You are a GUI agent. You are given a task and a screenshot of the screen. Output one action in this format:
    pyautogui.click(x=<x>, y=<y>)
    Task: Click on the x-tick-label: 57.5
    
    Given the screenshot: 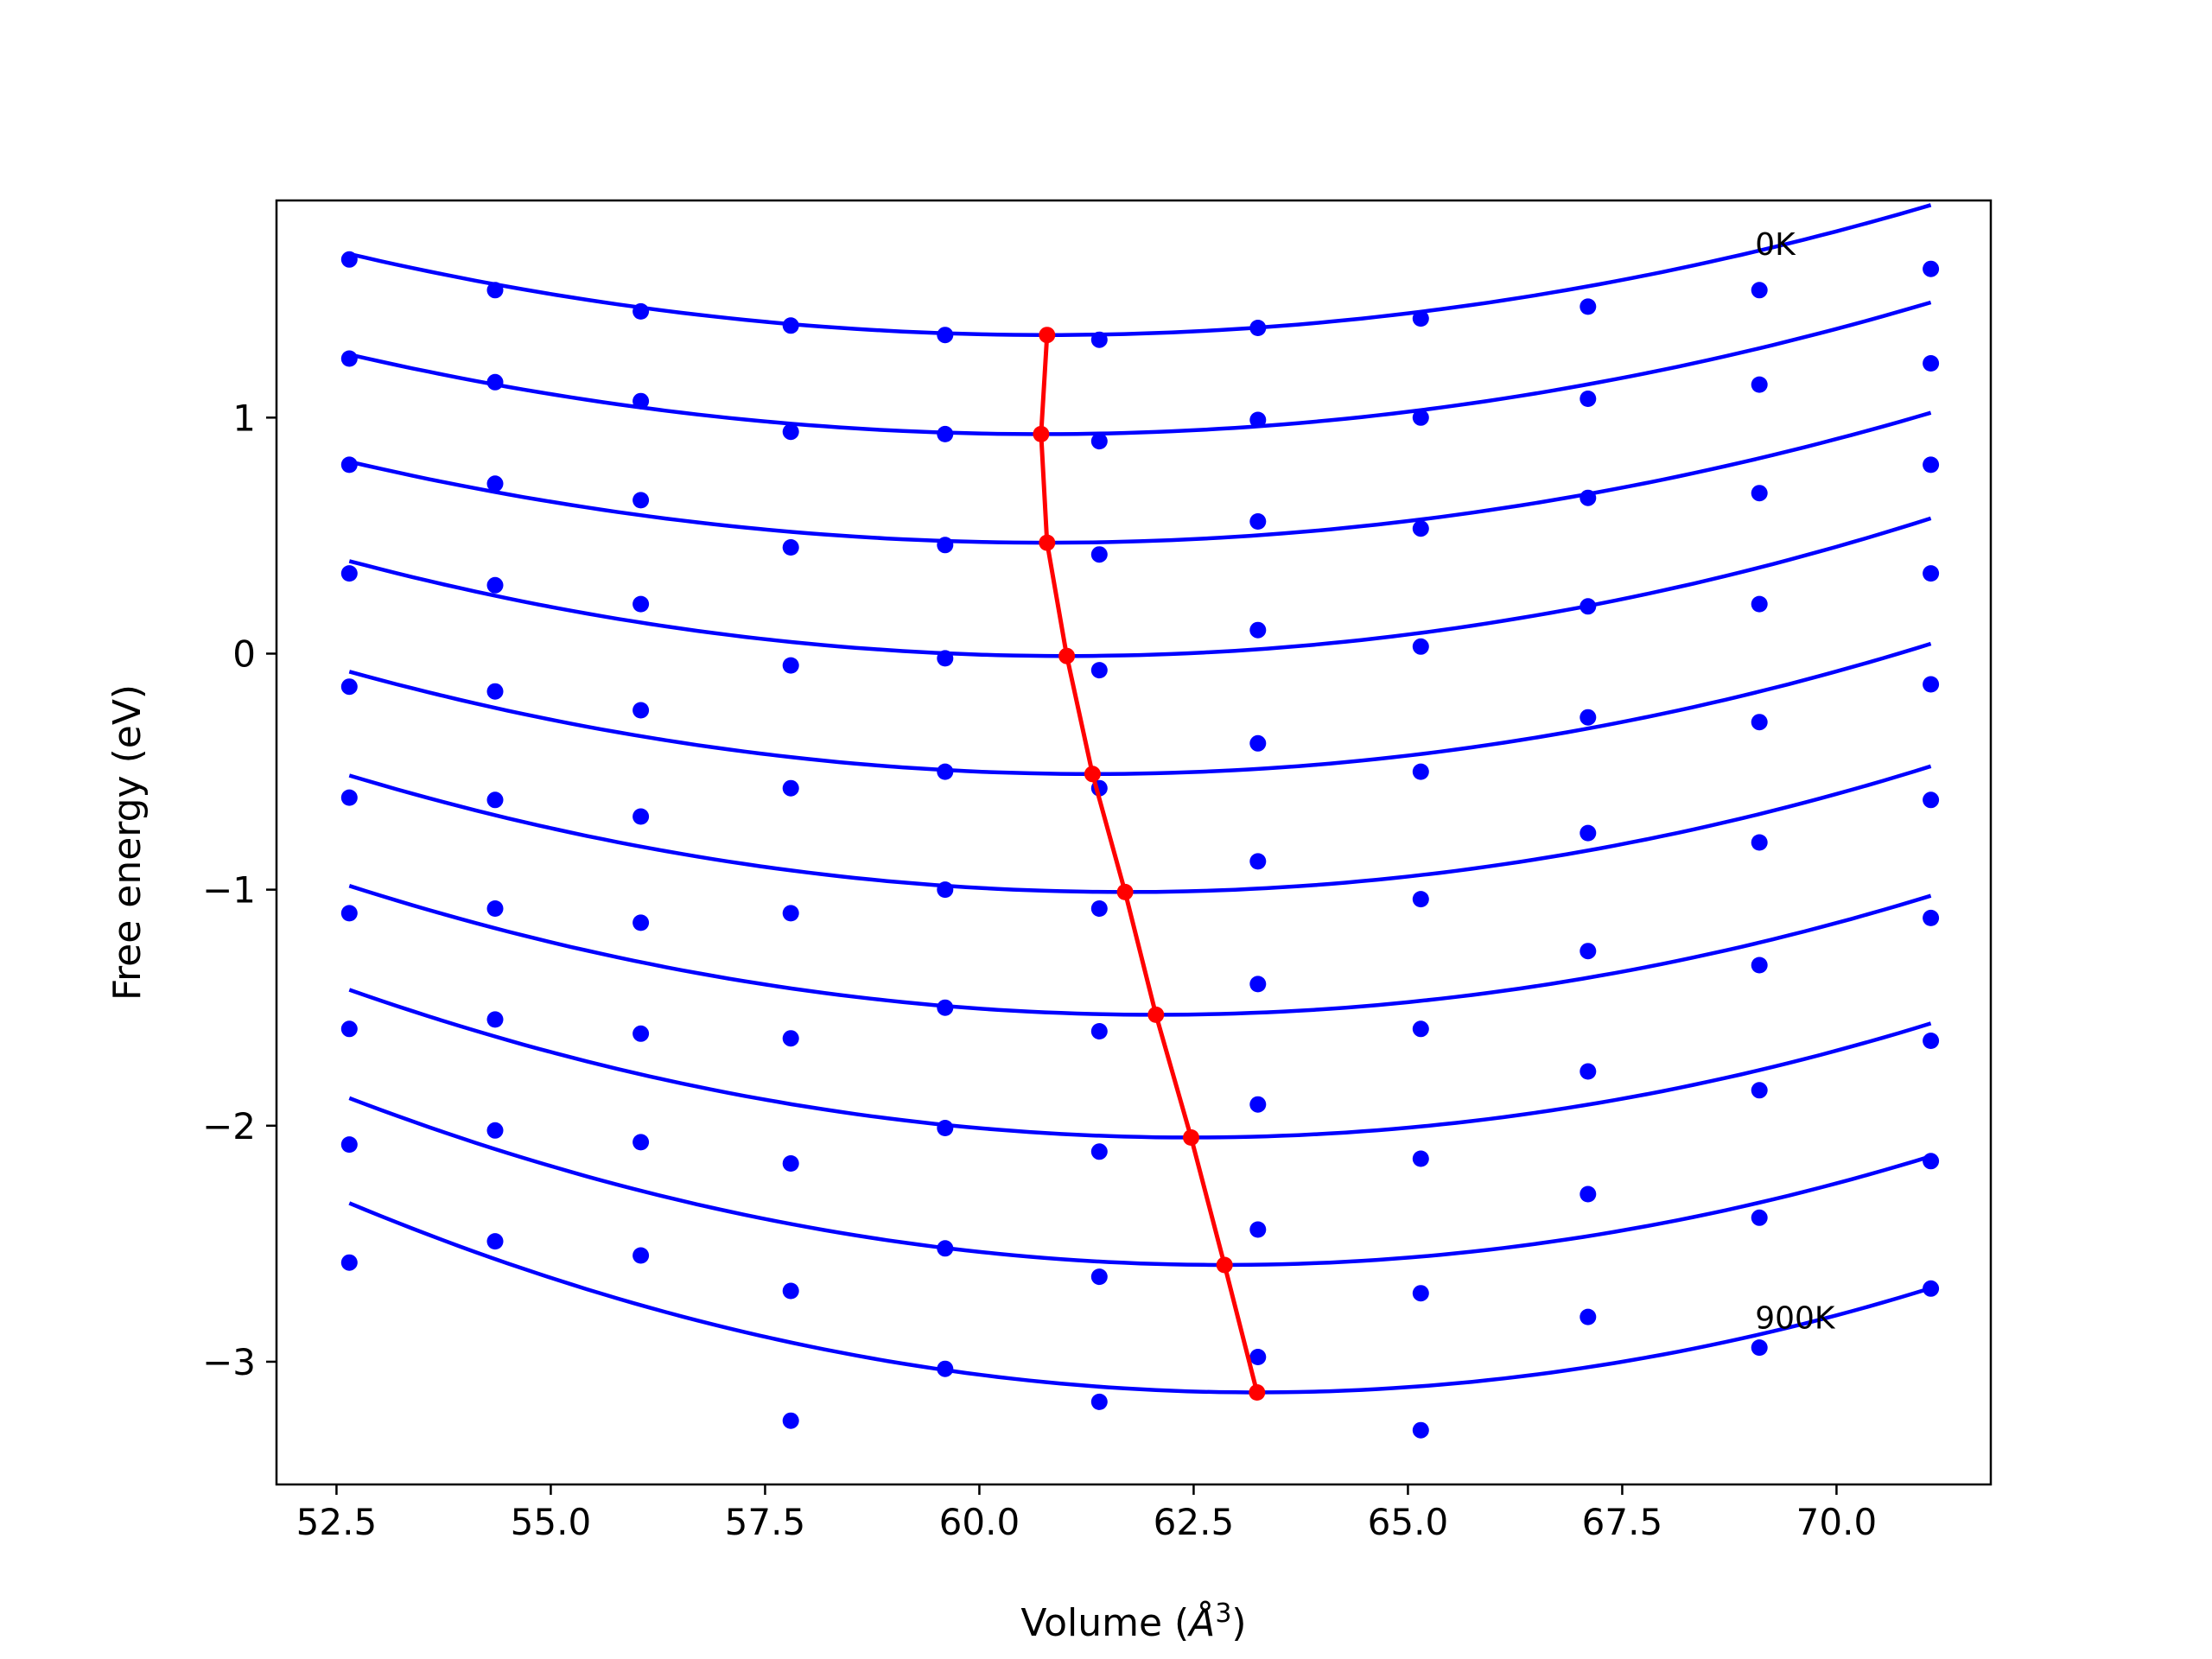 What is the action you would take?
    pyautogui.click(x=765, y=1522)
    